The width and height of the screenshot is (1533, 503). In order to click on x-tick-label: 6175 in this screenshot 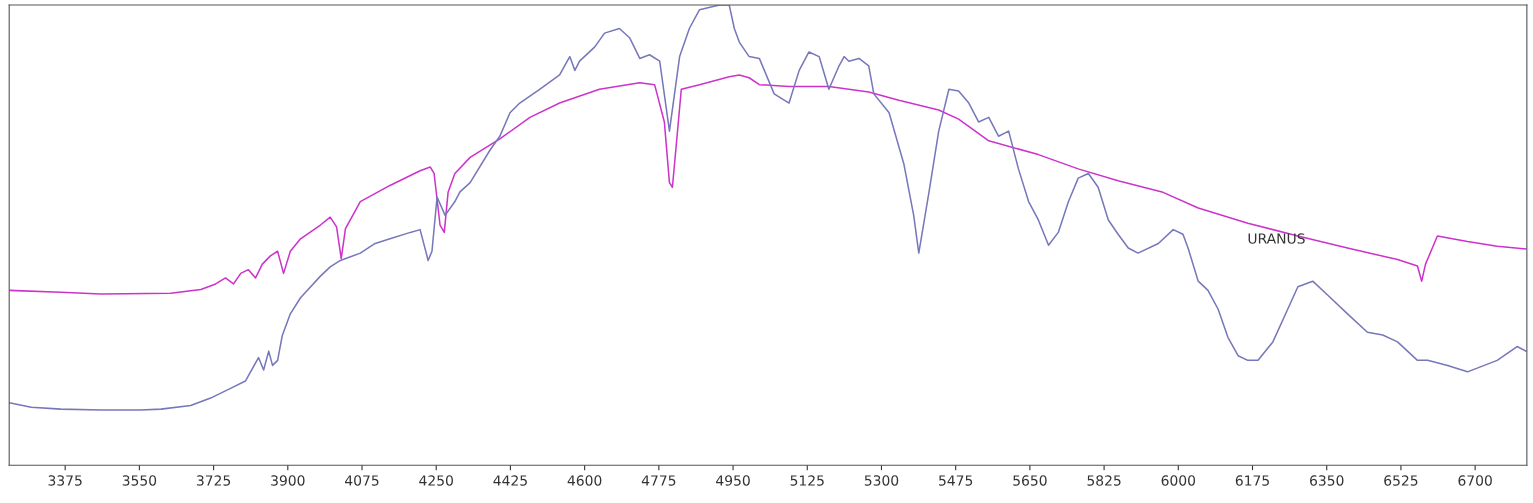, I will do `click(1252, 480)`.